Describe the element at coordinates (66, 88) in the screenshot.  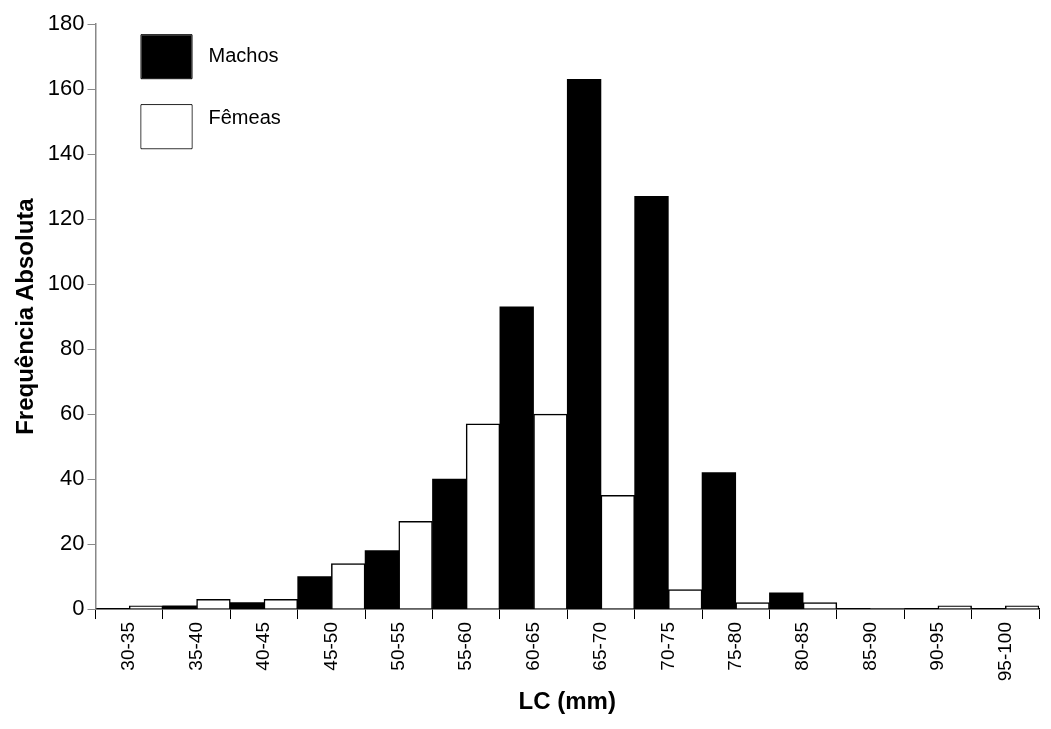
I see `y-tick-label: 160` at that location.